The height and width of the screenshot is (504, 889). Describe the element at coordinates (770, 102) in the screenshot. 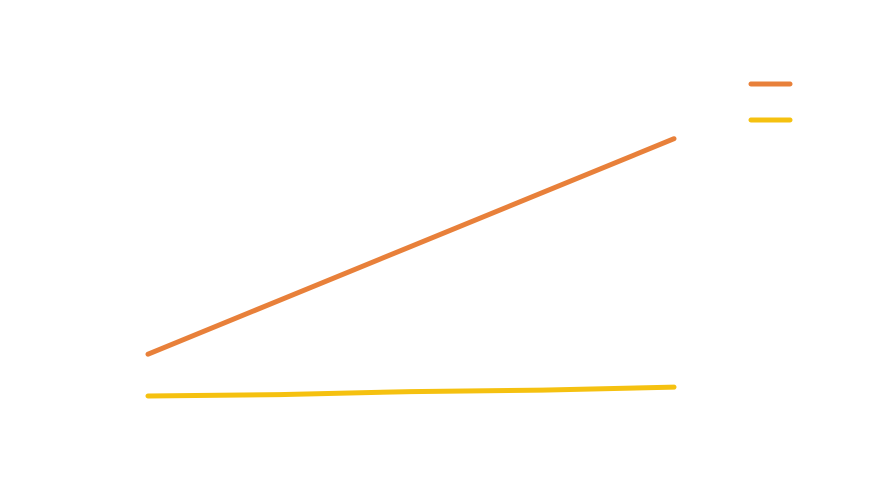

I see `legend` at that location.